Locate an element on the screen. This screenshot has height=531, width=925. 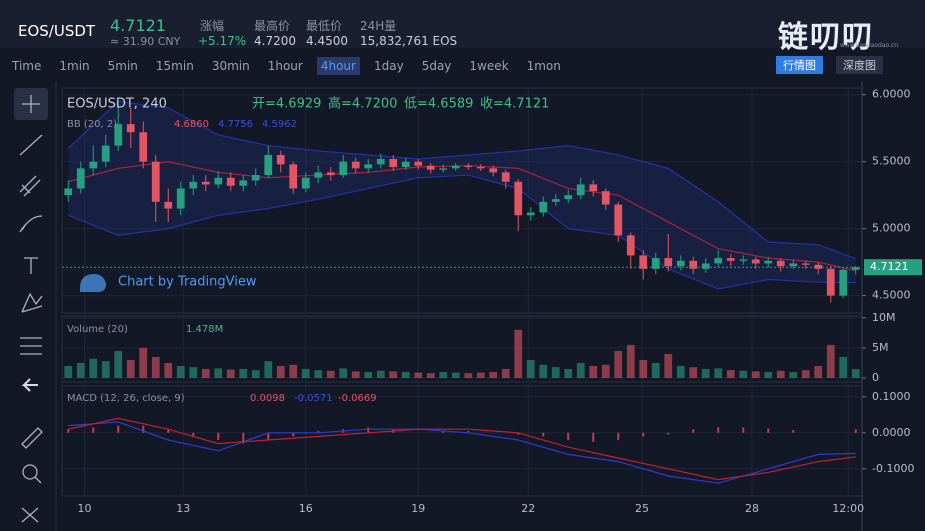
y-tick-label: 10M is located at coordinates (884, 317).